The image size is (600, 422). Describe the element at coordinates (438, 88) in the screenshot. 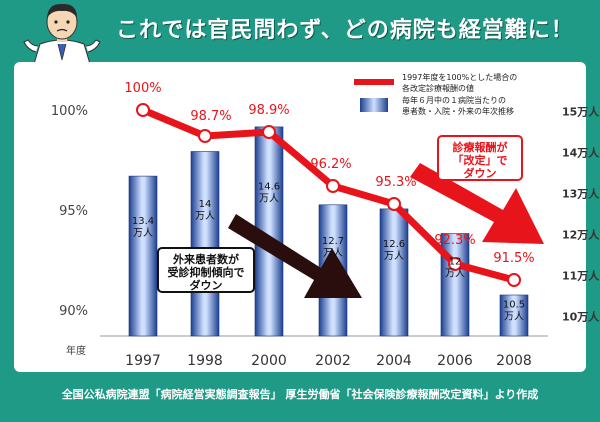

I see `legend-line-label: 各改定診療報酬の値` at that location.